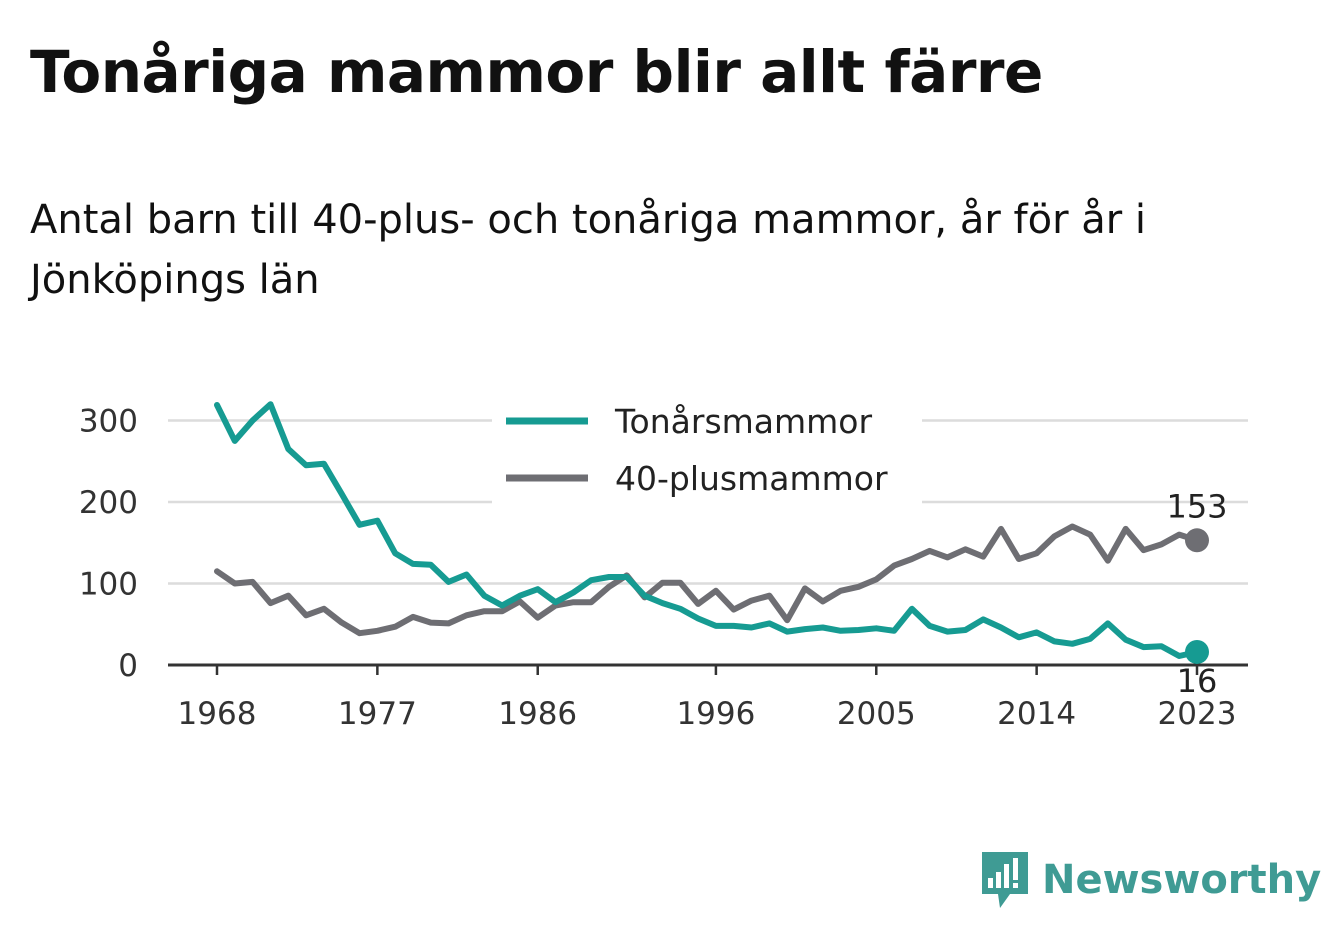 The width and height of the screenshot is (1322, 939). What do you see at coordinates (377, 714) in the screenshot?
I see `x-tick-label: 1977` at bounding box center [377, 714].